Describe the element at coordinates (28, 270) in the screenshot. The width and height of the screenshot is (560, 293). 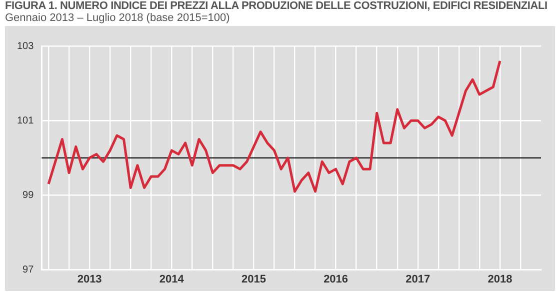
I see `y-tick-label: 97` at that location.